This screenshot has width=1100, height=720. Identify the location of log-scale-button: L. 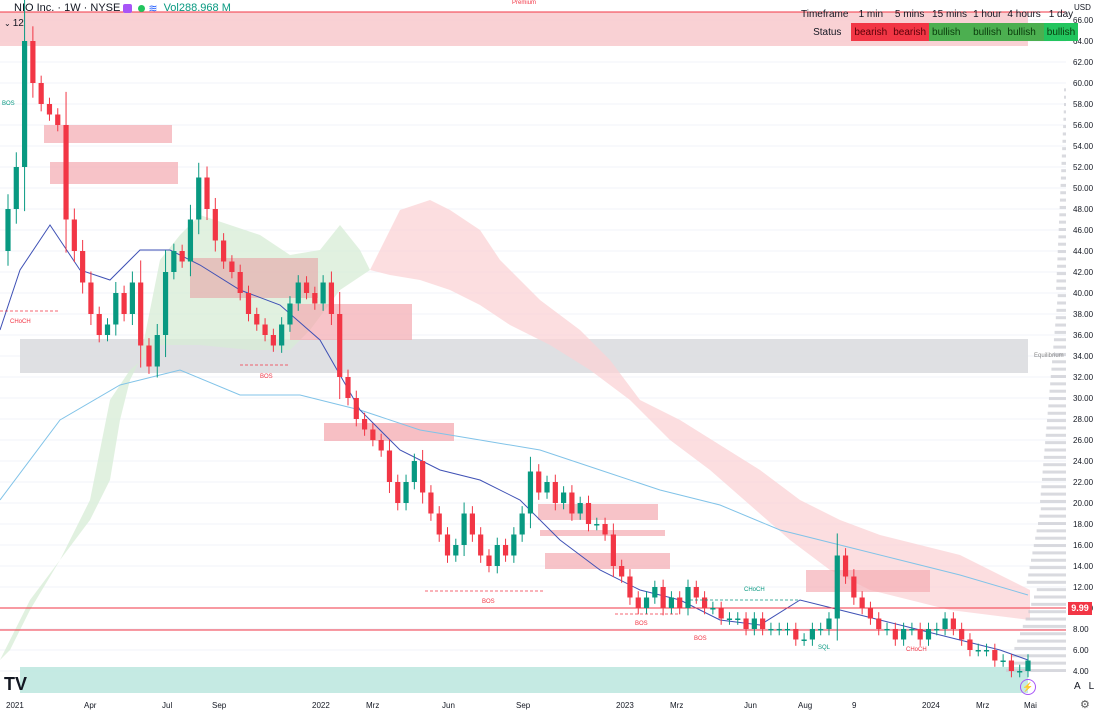
(1091, 686).